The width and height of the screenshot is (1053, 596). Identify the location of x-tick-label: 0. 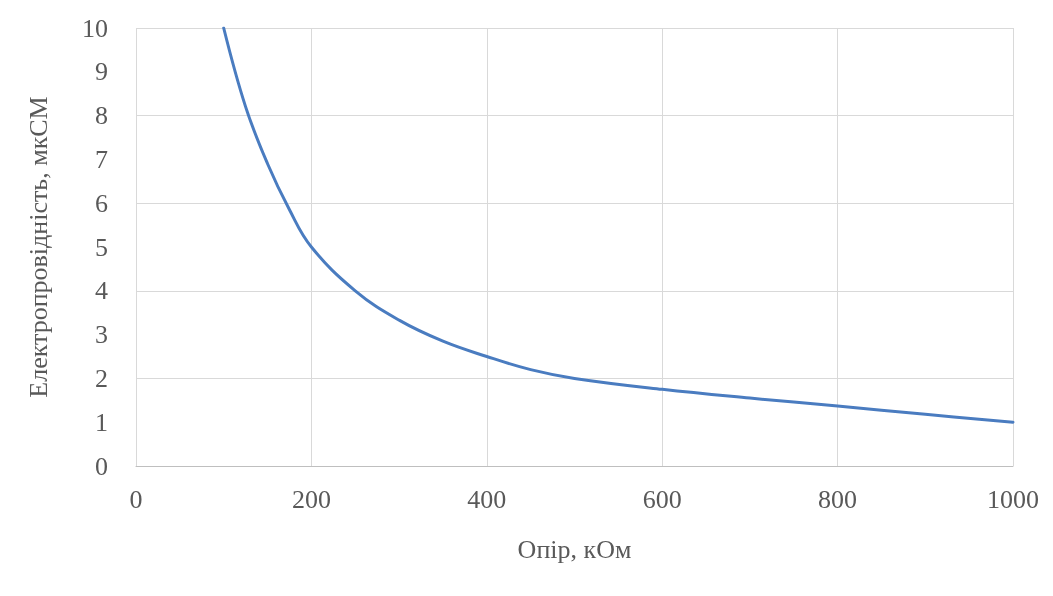
(136, 499).